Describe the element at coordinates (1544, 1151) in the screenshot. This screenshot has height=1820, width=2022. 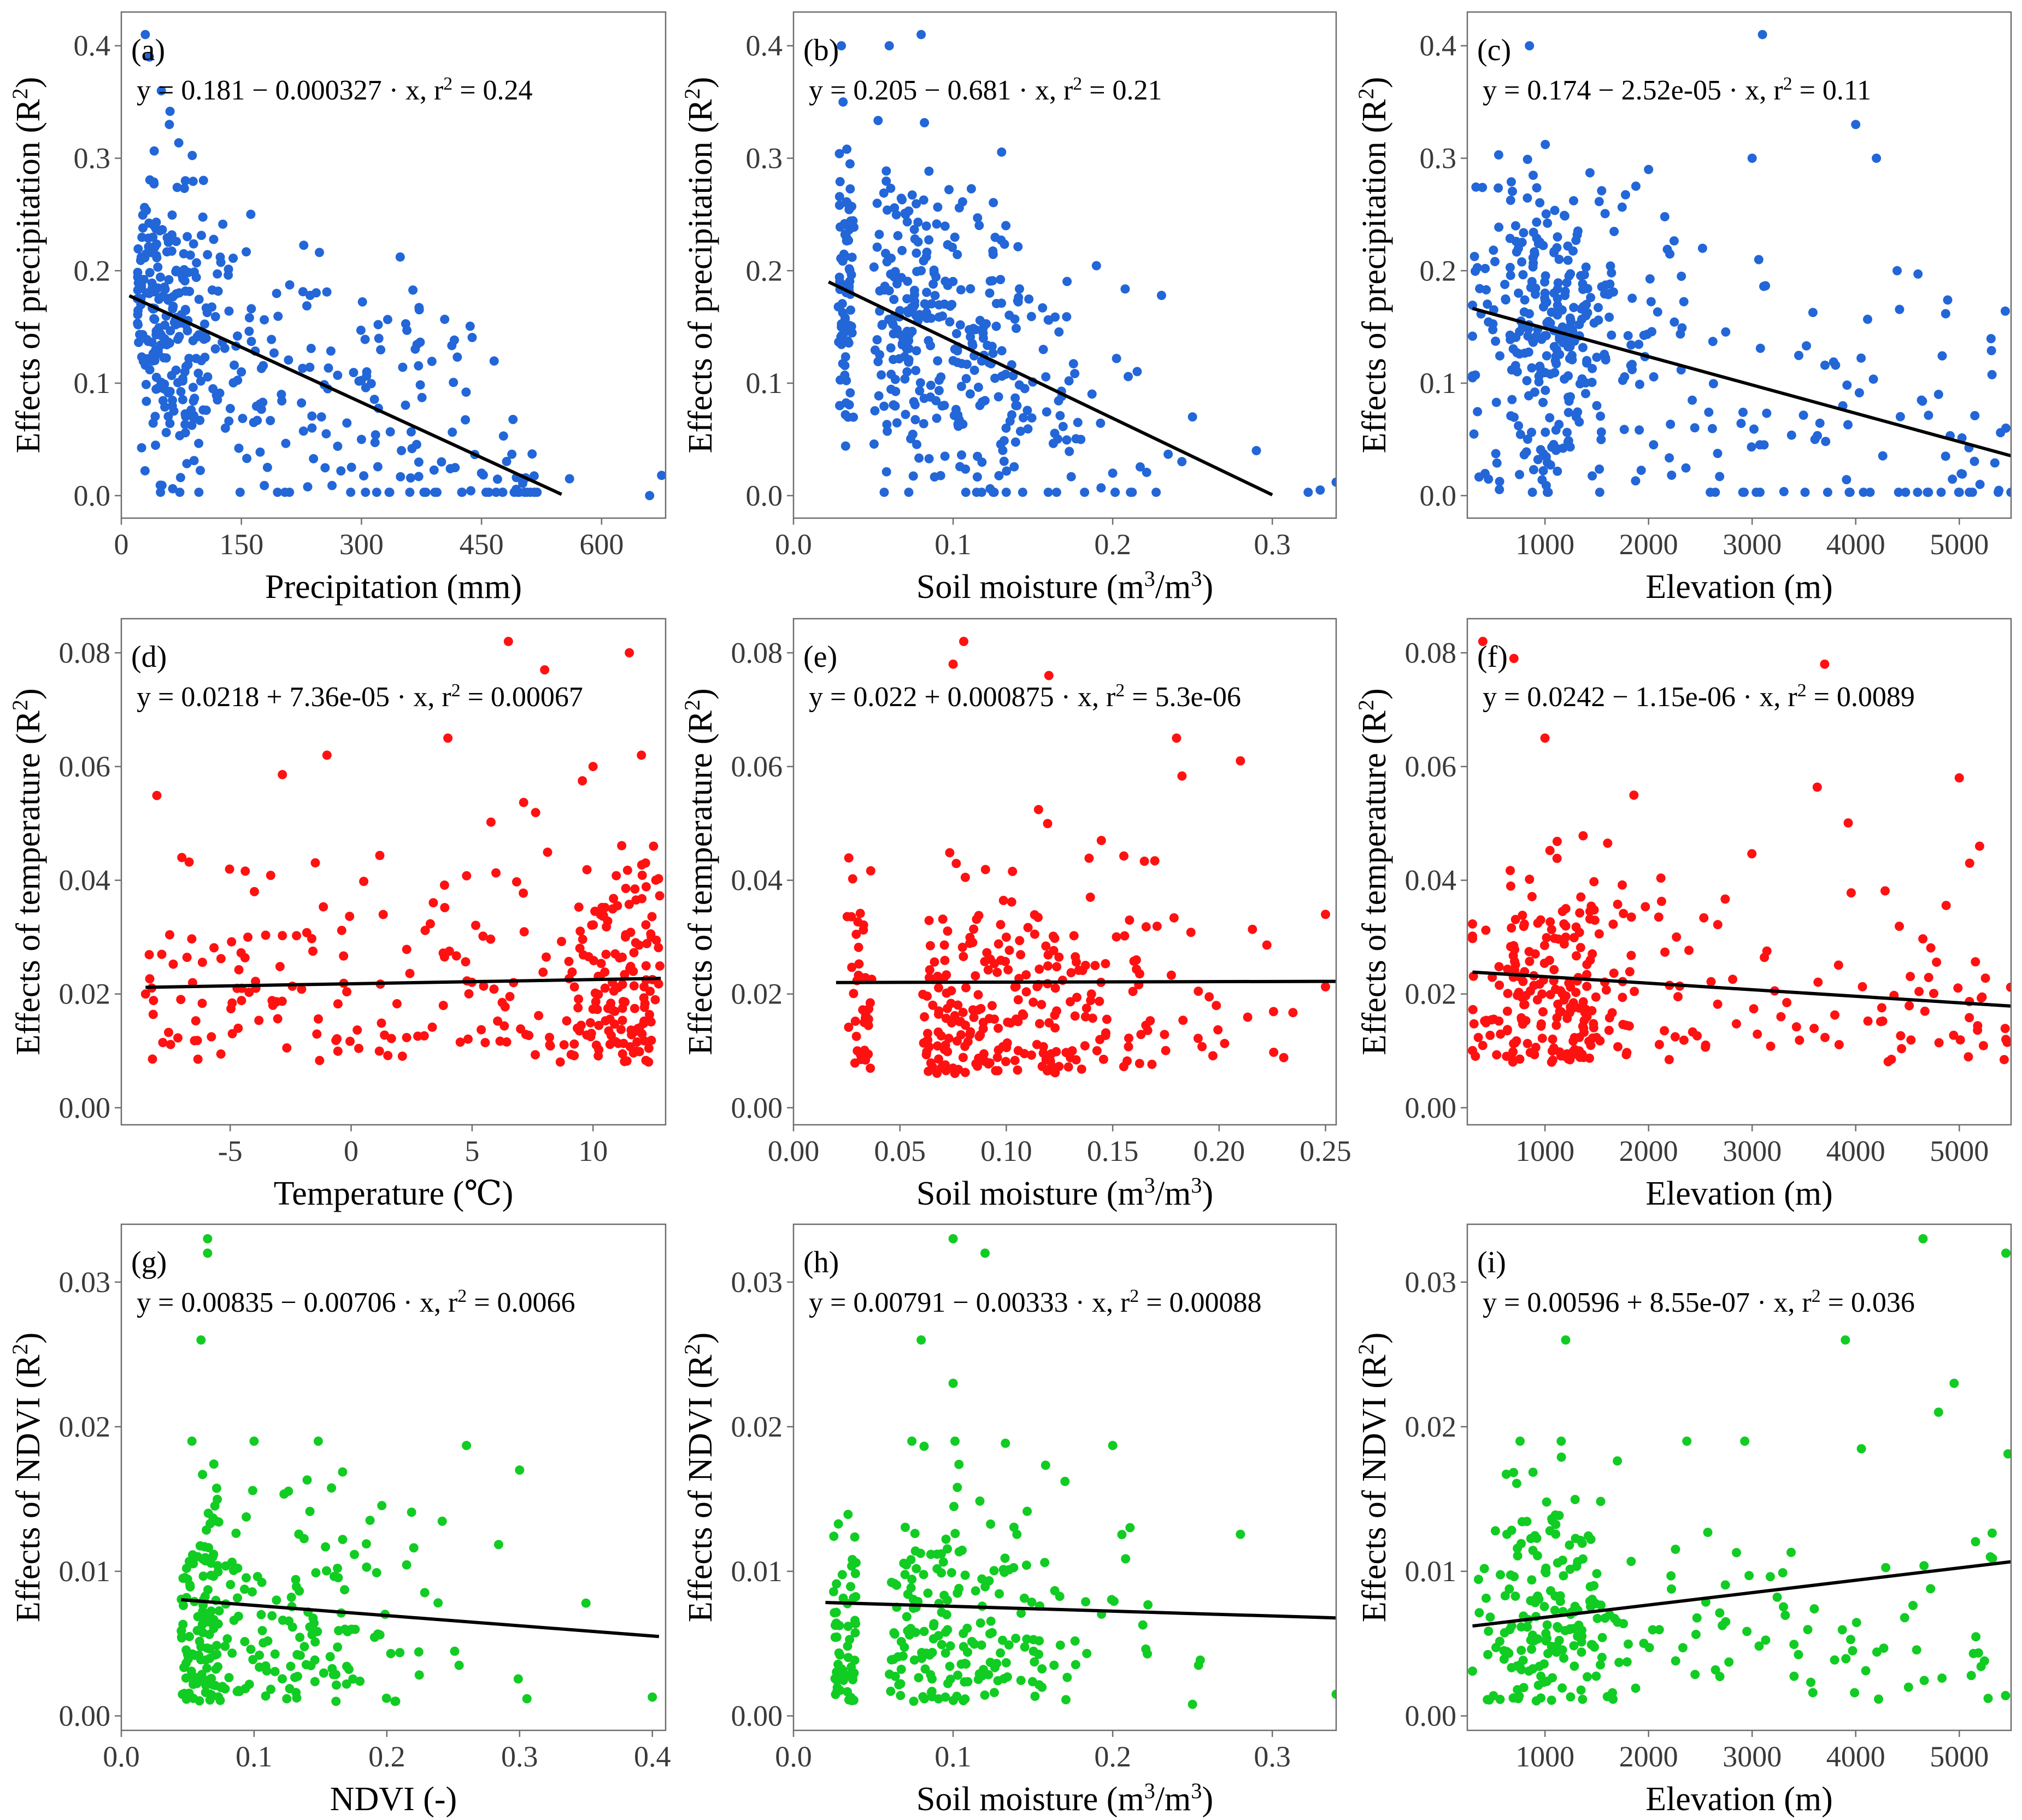
I see `x-tick-label: 1000` at that location.